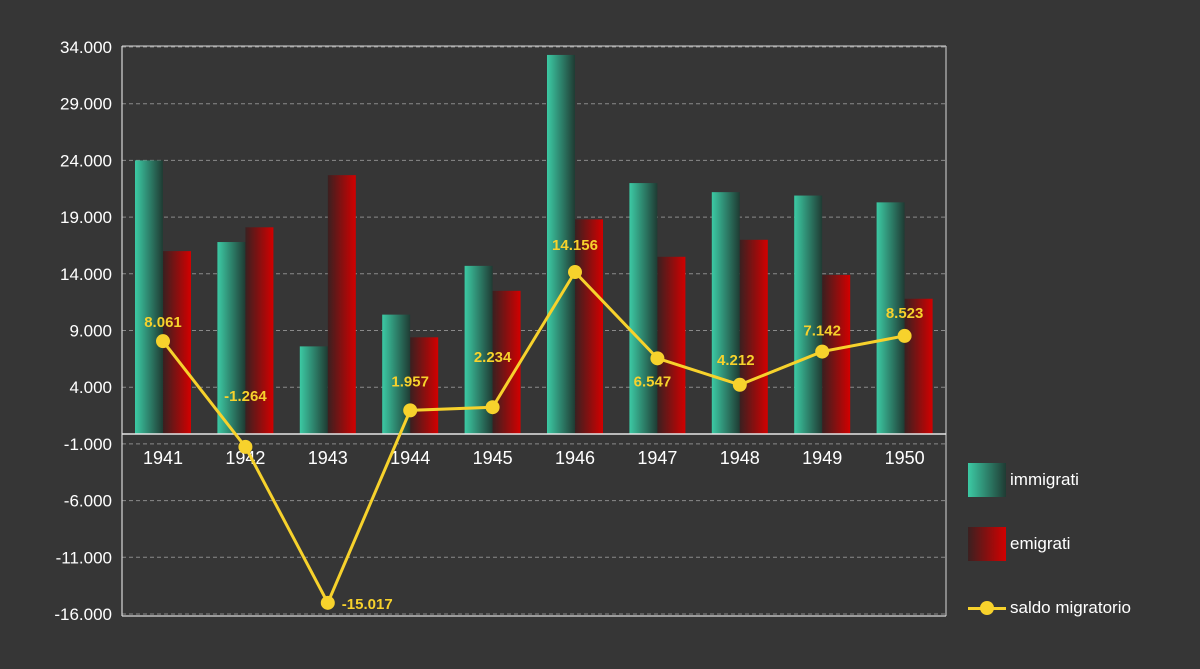 The width and height of the screenshot is (1200, 669). What do you see at coordinates (245, 396) in the screenshot?
I see `saldo-data-label: -1.264` at bounding box center [245, 396].